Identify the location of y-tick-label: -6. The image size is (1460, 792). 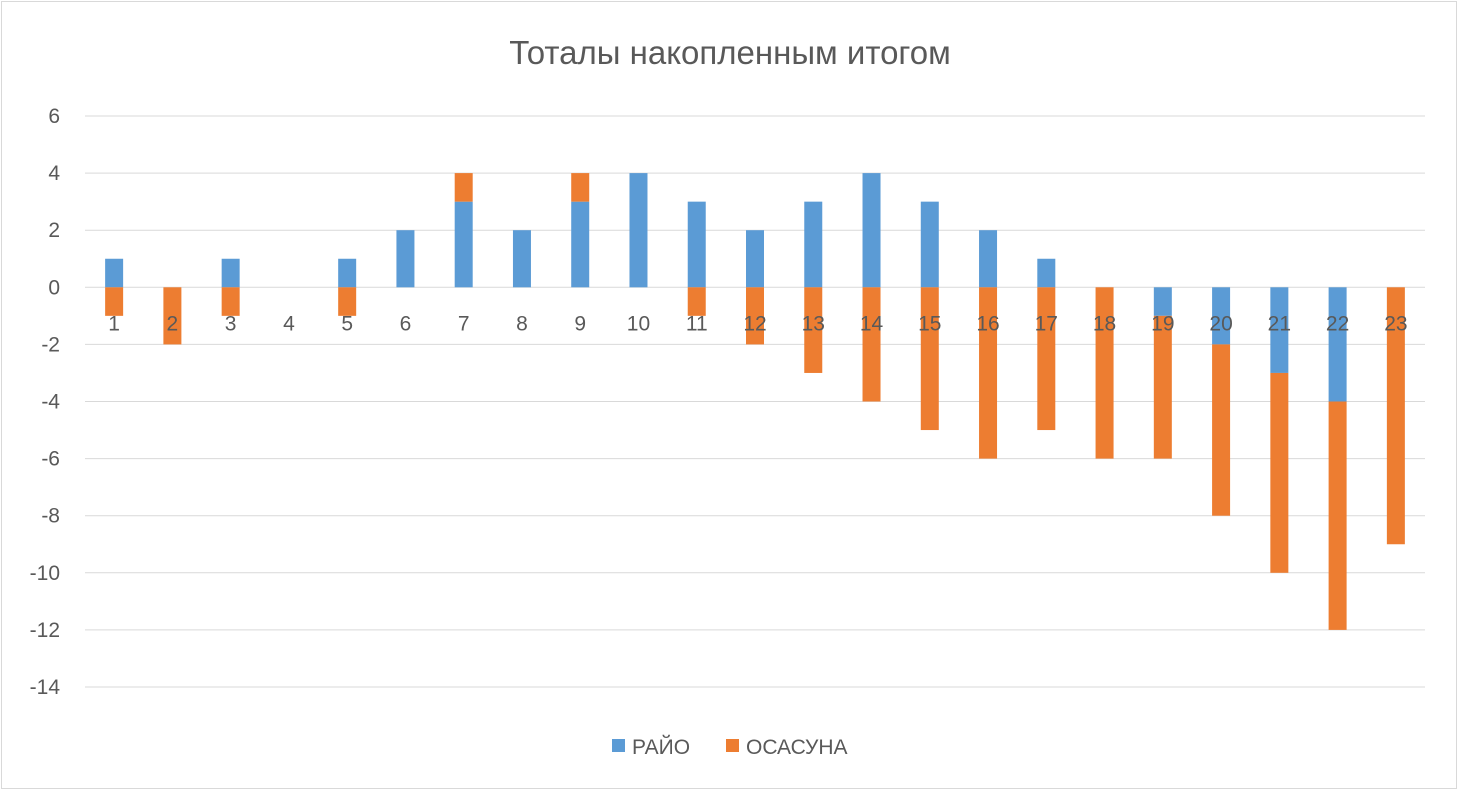
(50, 459).